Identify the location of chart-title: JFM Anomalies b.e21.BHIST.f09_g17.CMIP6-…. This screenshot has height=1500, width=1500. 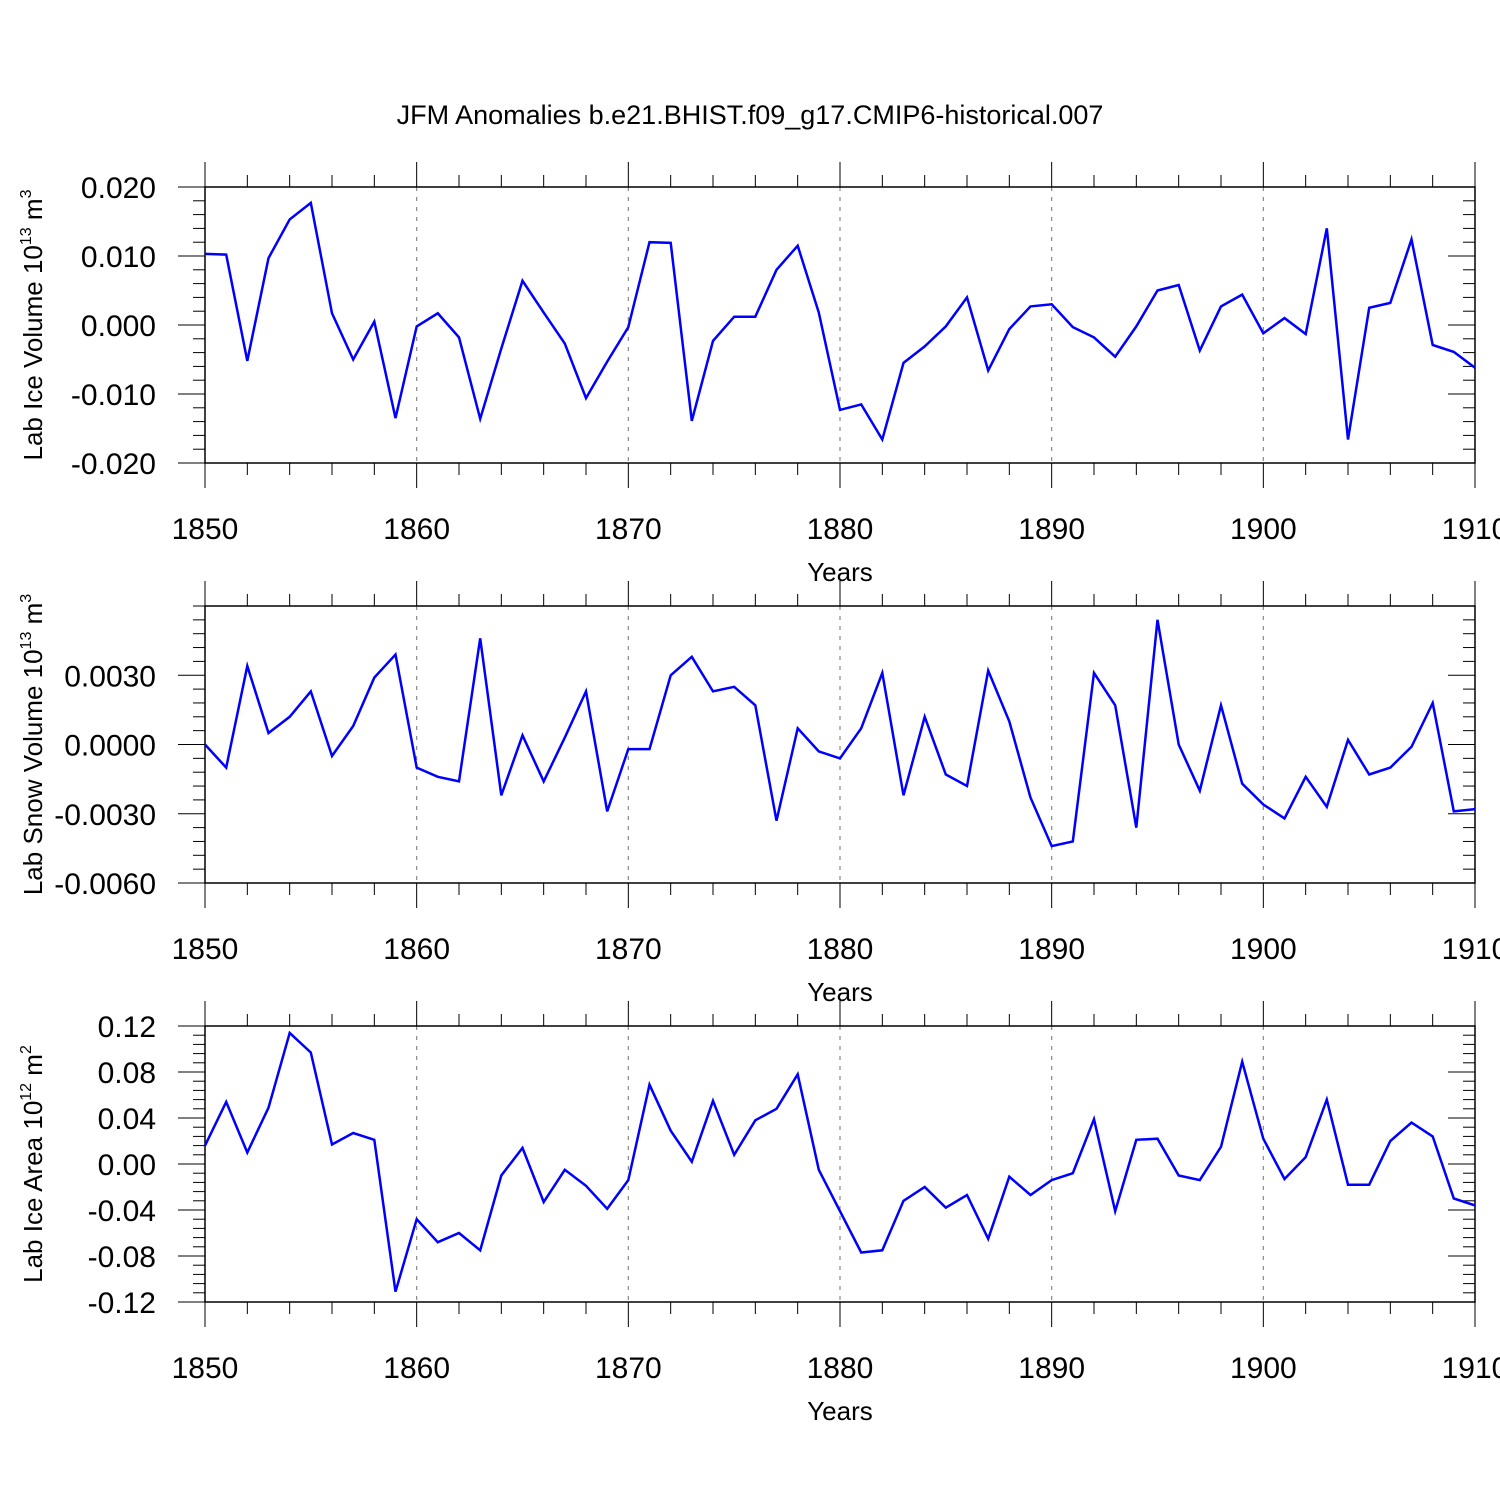
(750, 115).